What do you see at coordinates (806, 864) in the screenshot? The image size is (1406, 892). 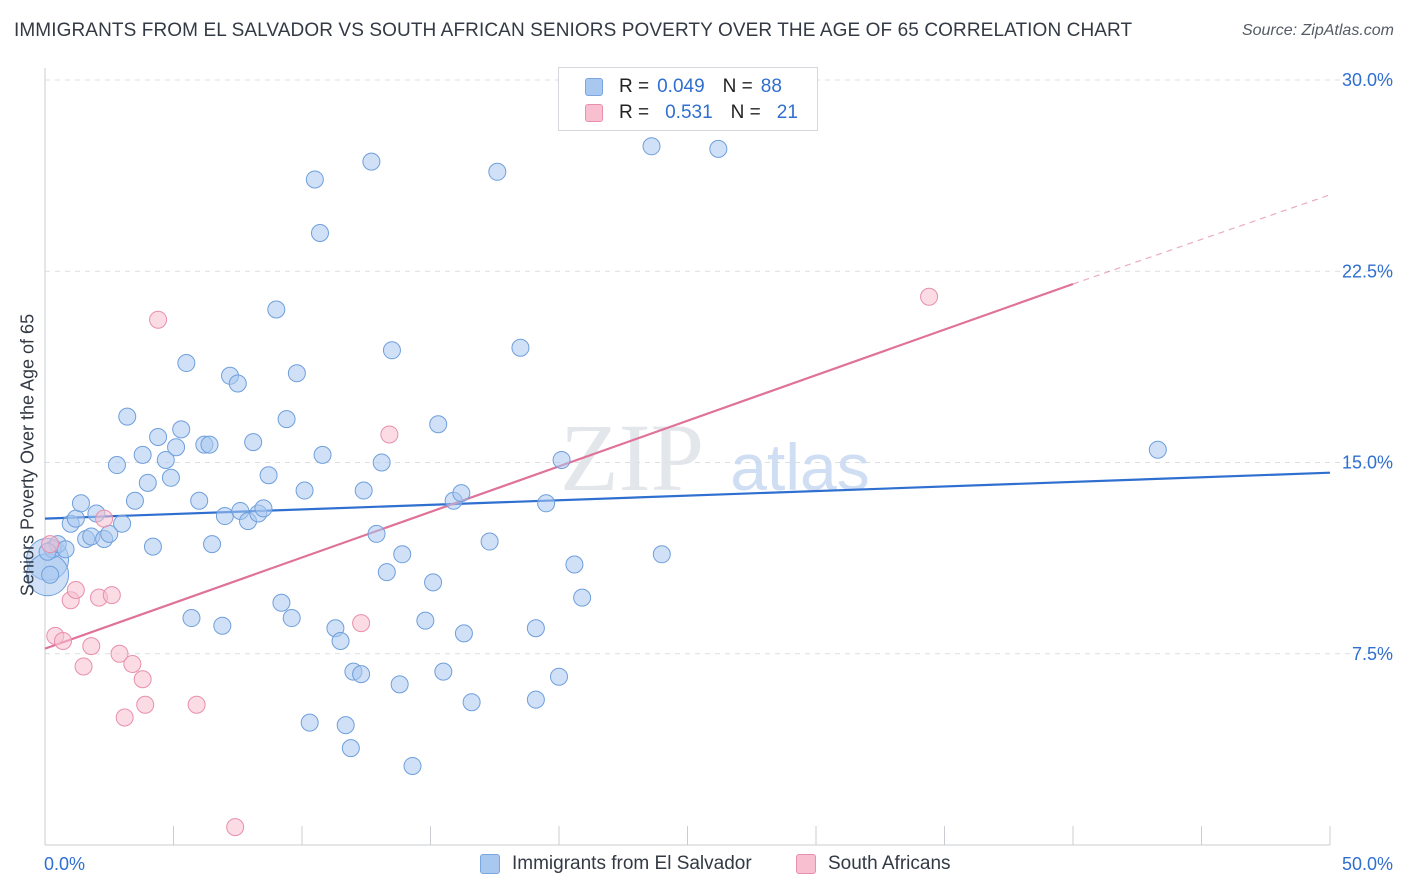 I see `bottom-legend-swatch-pink` at bounding box center [806, 864].